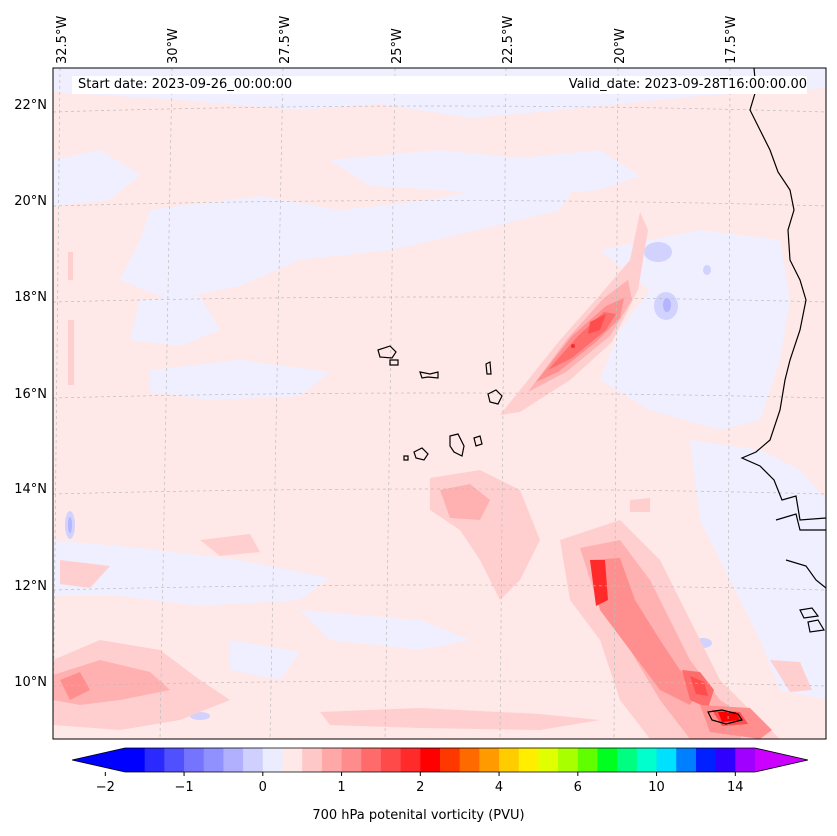 Image resolution: width=837 pixels, height=836 pixels. Describe the element at coordinates (341, 787) in the screenshot. I see `colorbar-tick-label: 1` at that location.